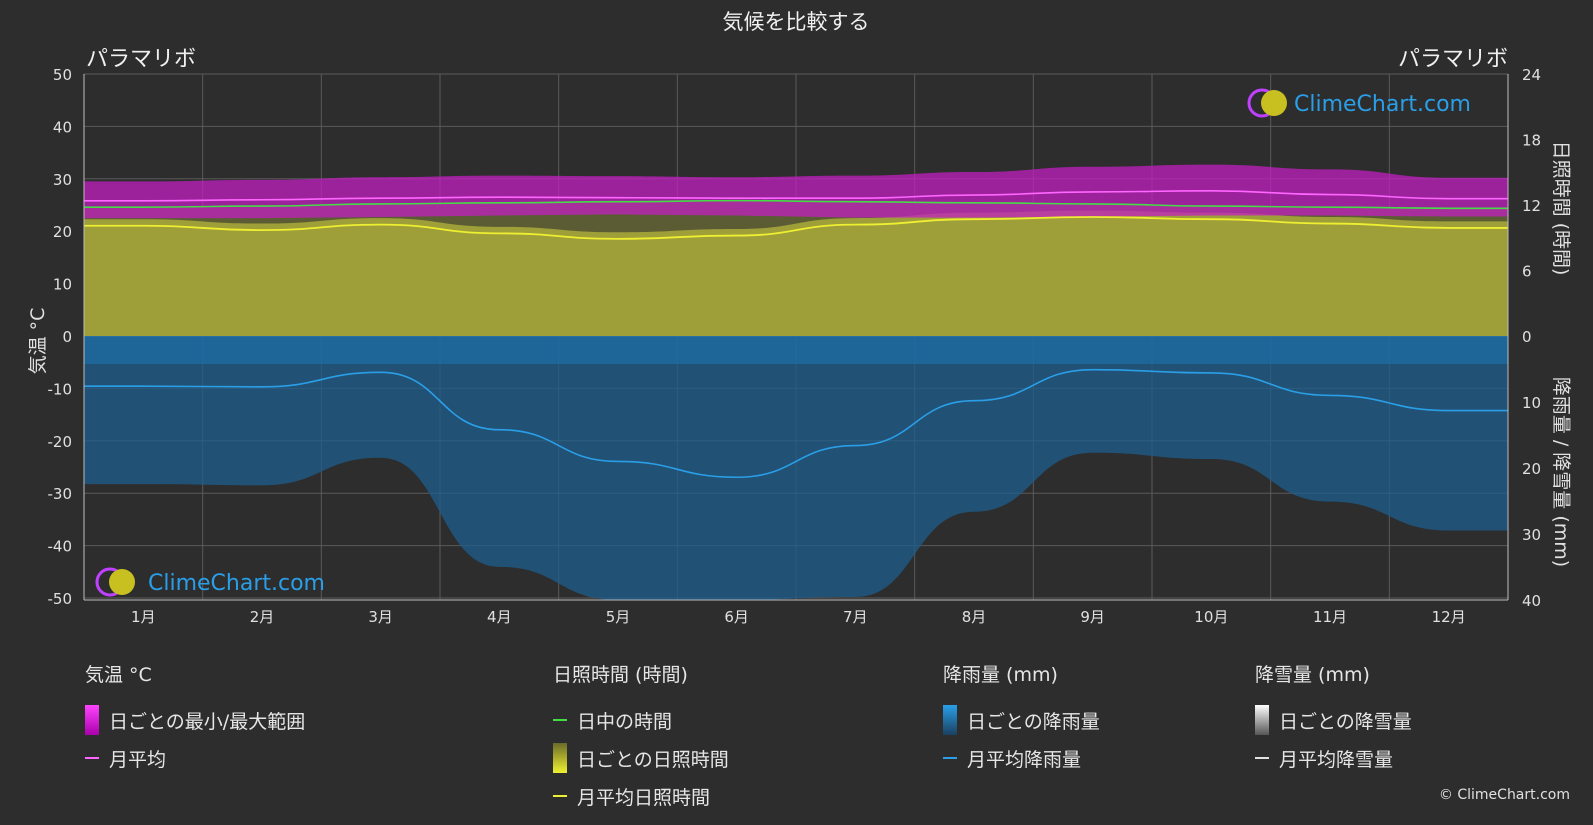  I want to click on month-tick-label: 1月, so click(143, 617).